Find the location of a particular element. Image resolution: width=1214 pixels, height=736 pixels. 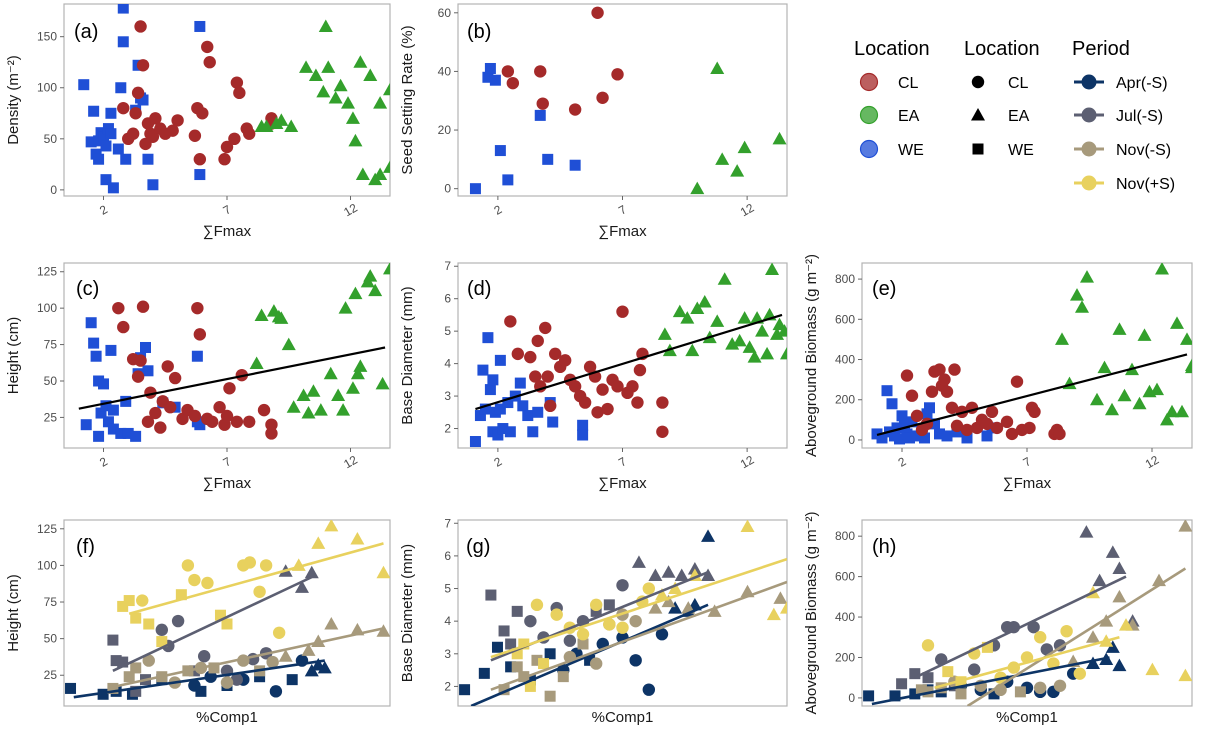

y-tick-label: 4 is located at coordinates (447, 364).